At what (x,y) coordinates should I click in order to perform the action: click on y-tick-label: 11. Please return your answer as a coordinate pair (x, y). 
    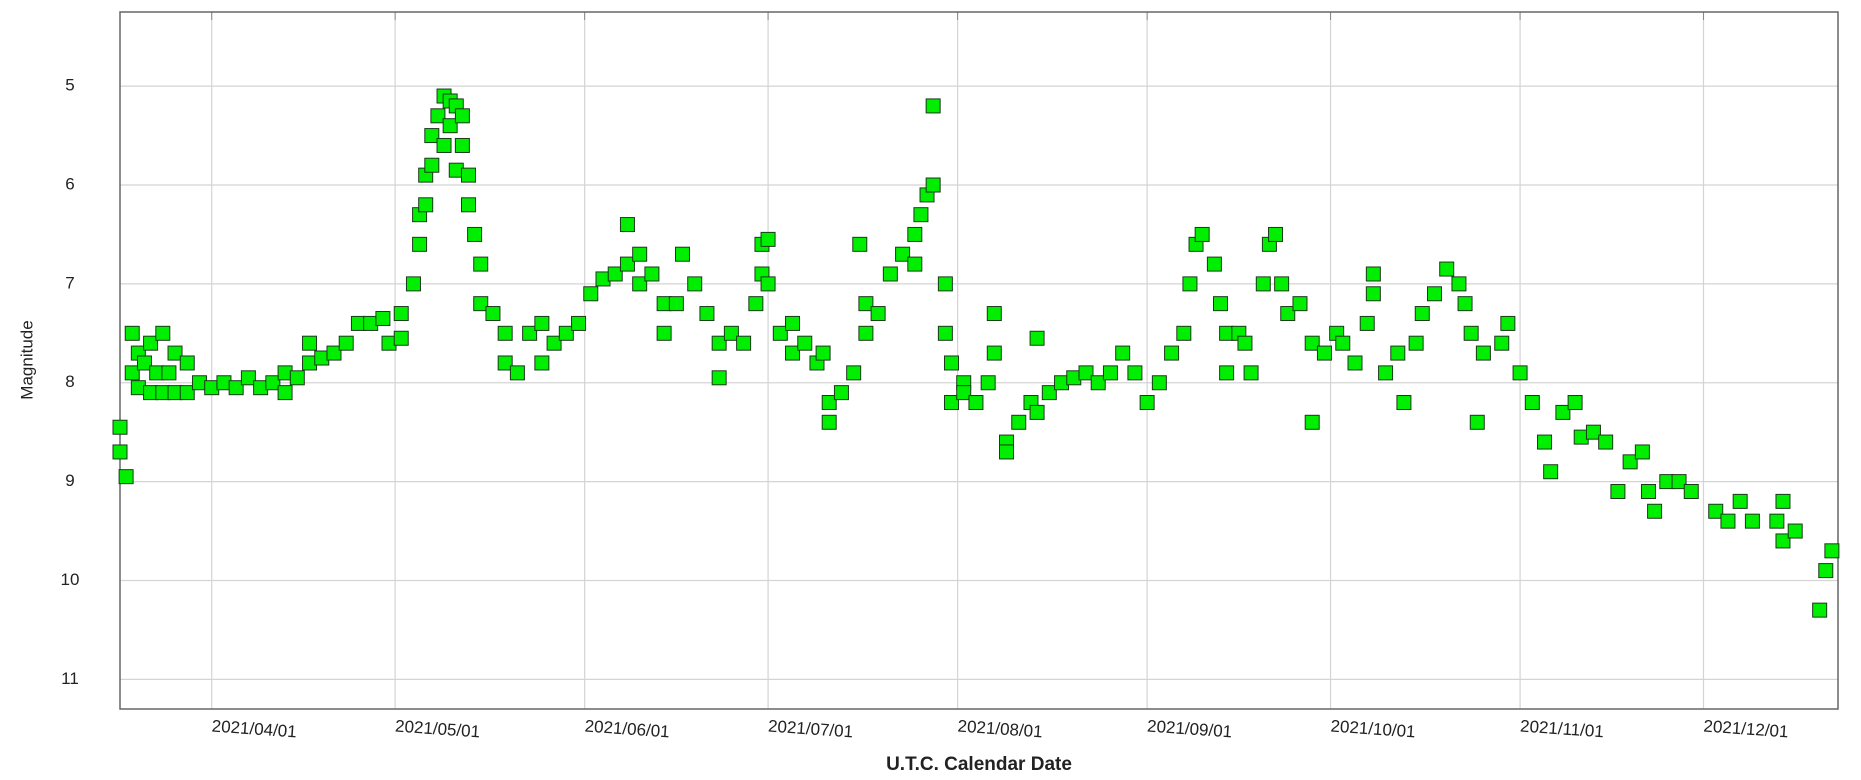
    Looking at the image, I should click on (70, 678).